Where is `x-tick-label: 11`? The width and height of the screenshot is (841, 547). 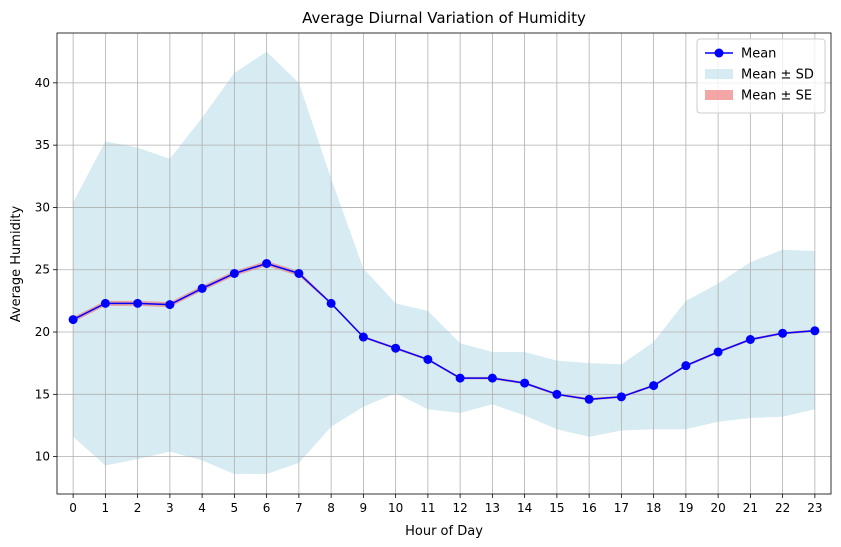
x-tick-label: 11 is located at coordinates (427, 508).